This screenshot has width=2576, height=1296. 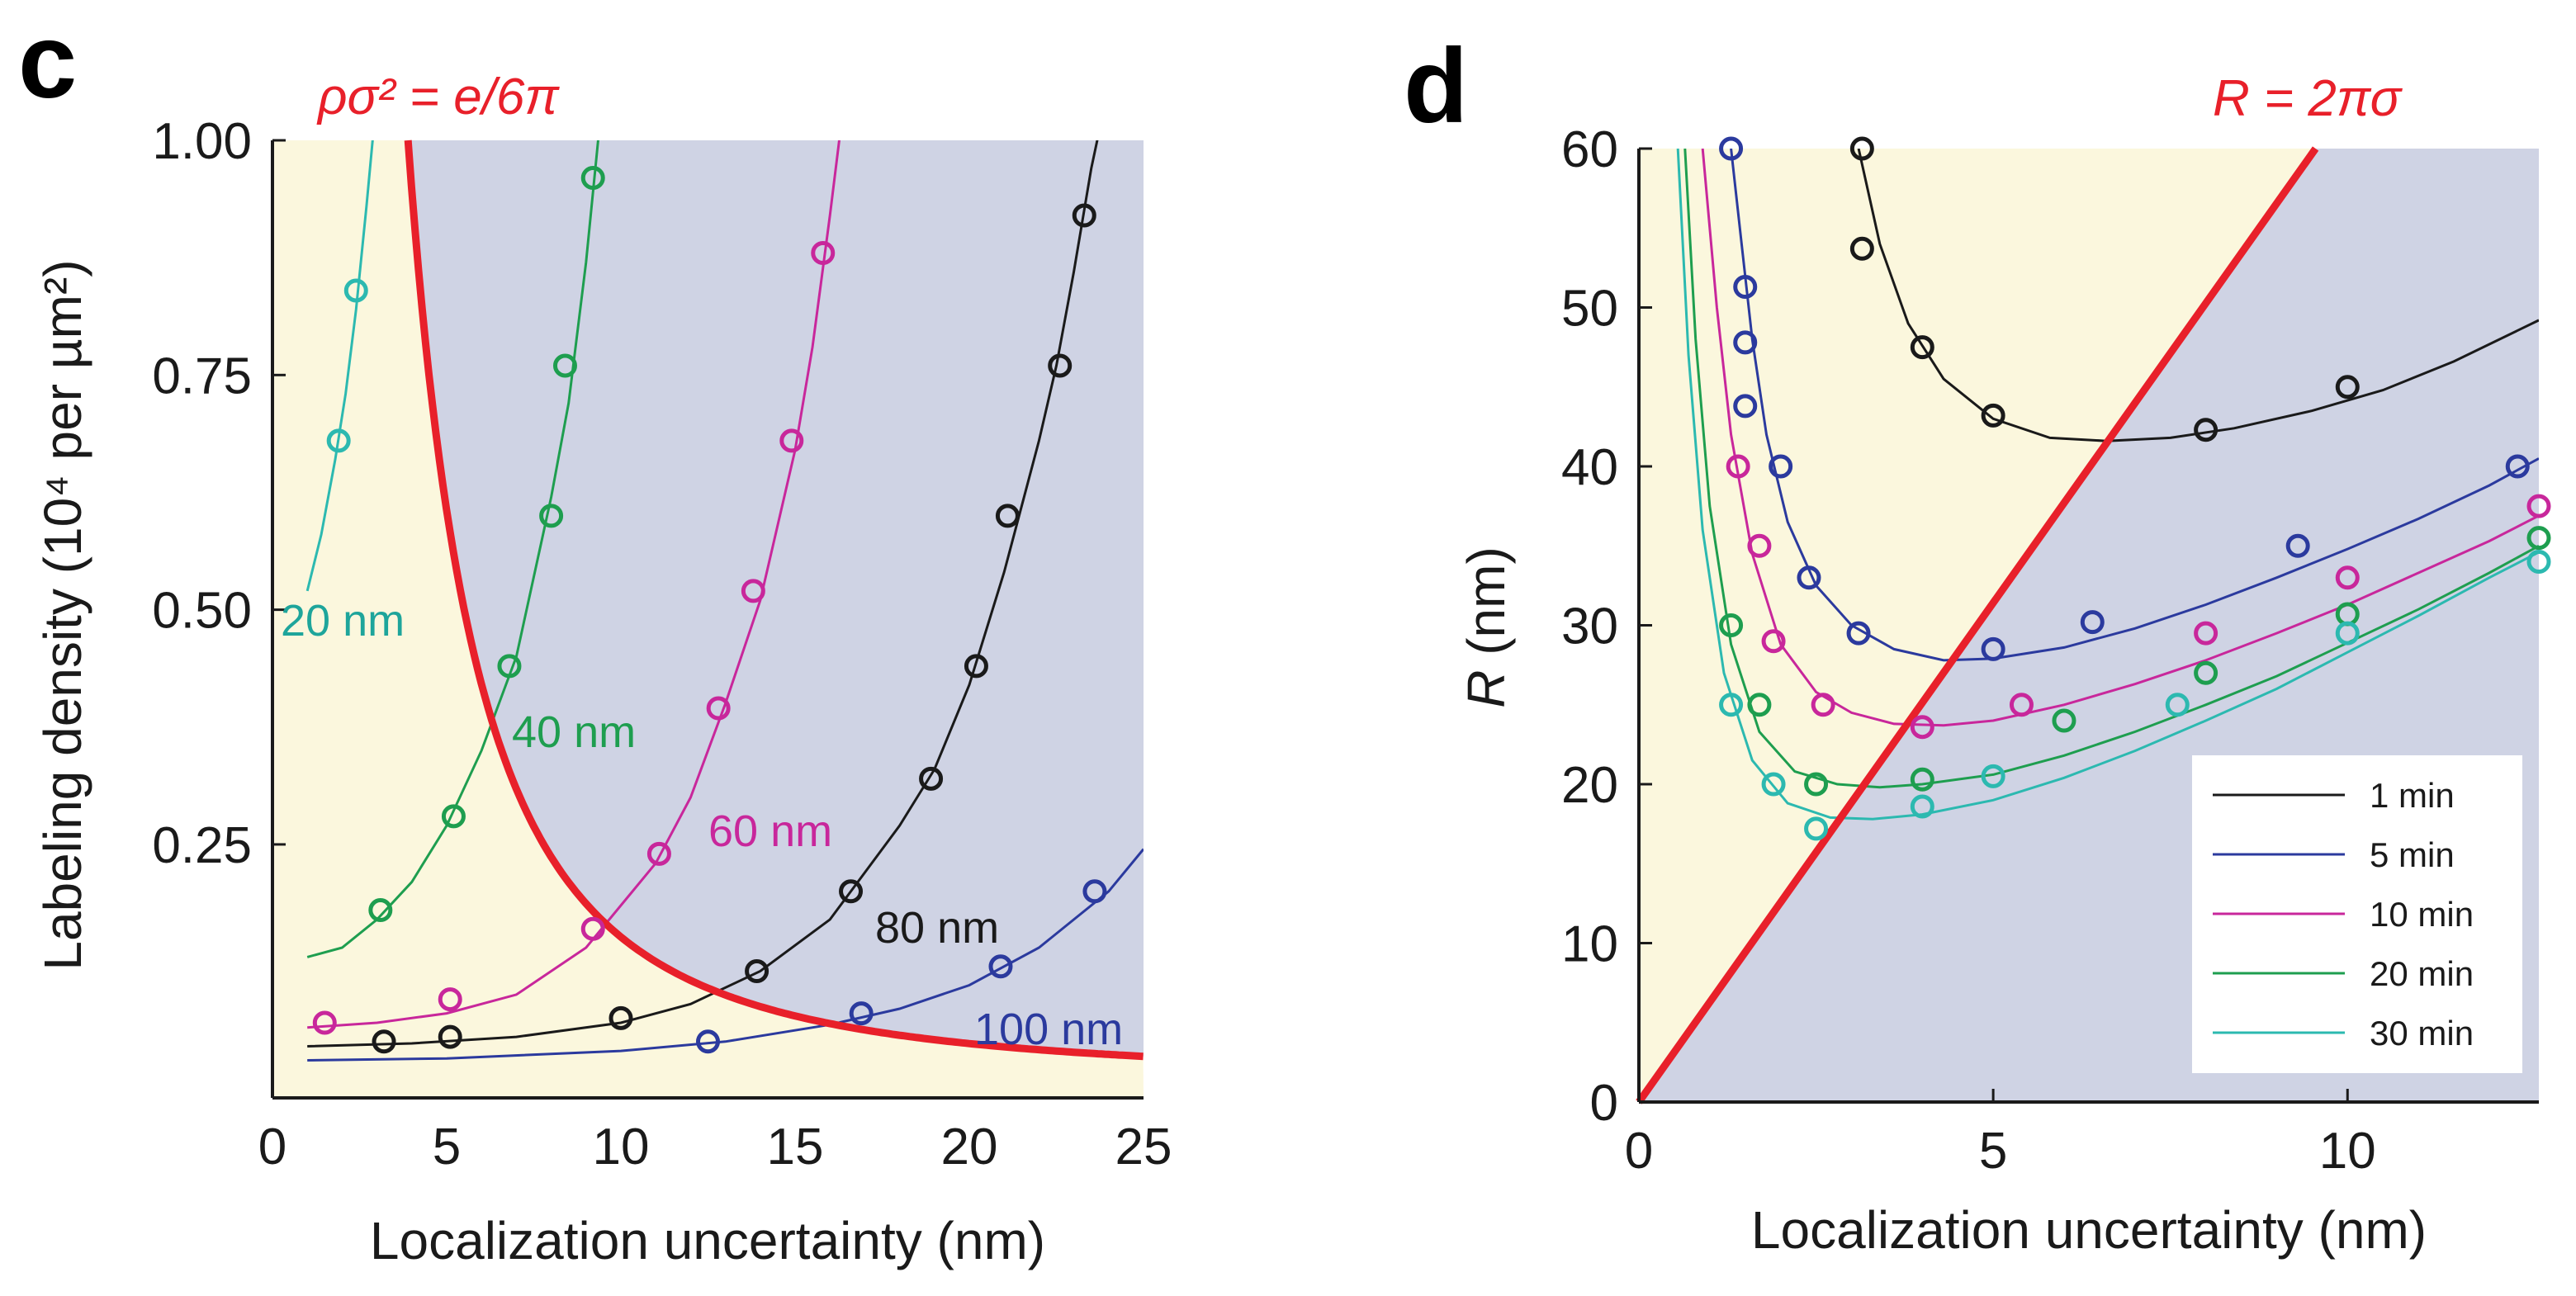 What do you see at coordinates (2347, 1151) in the screenshot?
I see `panel-d-x-tick-label: 10` at bounding box center [2347, 1151].